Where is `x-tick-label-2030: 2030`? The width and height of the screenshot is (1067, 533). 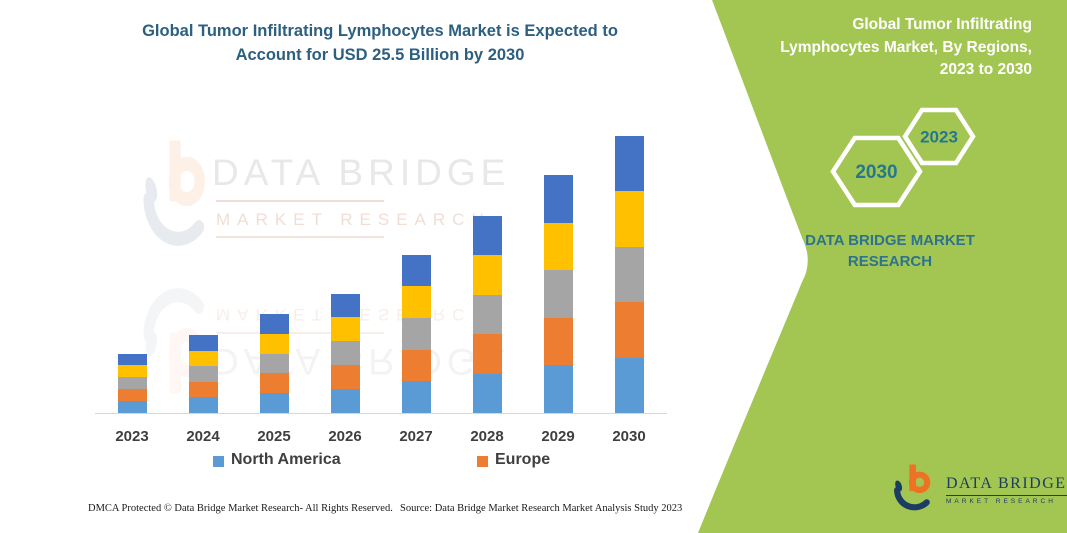 x-tick-label-2030: 2030 is located at coordinates (629, 436).